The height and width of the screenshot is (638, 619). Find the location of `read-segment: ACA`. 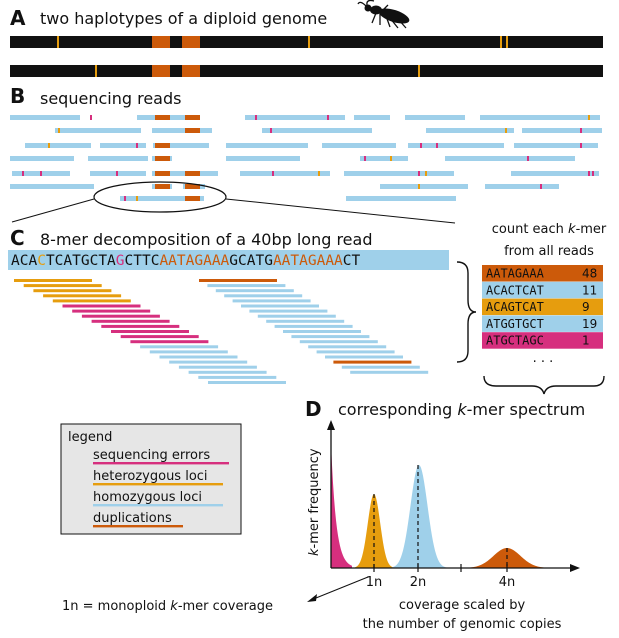

read-segment: ACA is located at coordinates (24, 261).